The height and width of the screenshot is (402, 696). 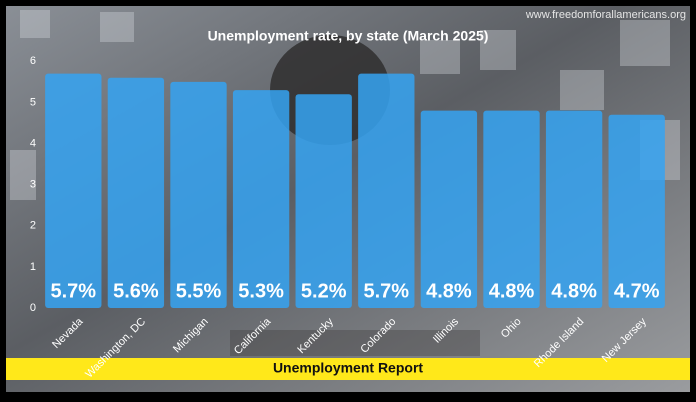 What do you see at coordinates (33, 61) in the screenshot?
I see `y-tick-label: 6` at bounding box center [33, 61].